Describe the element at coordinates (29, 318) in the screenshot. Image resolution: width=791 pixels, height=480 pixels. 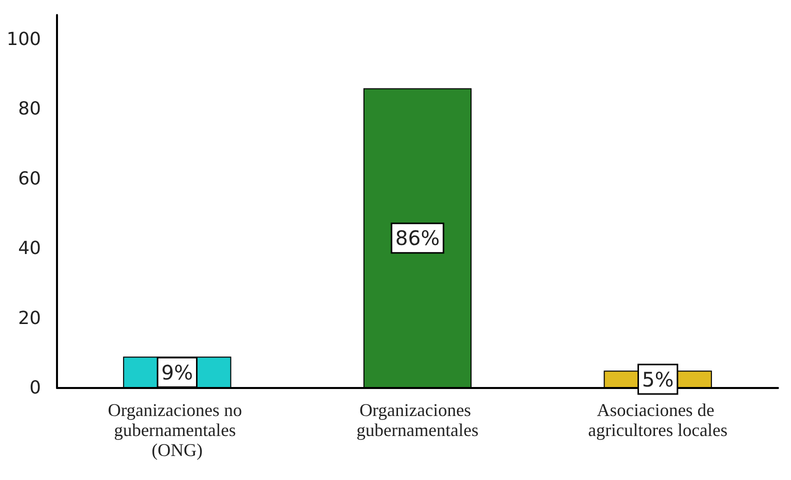
I see `y-tick-label: 20` at that location.